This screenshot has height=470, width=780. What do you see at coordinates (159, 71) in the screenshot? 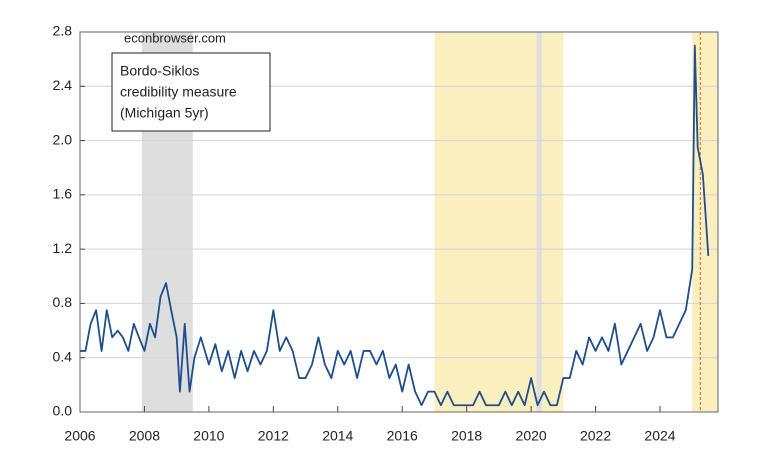
I see `legend-text: Bordo-Siklos` at bounding box center [159, 71].